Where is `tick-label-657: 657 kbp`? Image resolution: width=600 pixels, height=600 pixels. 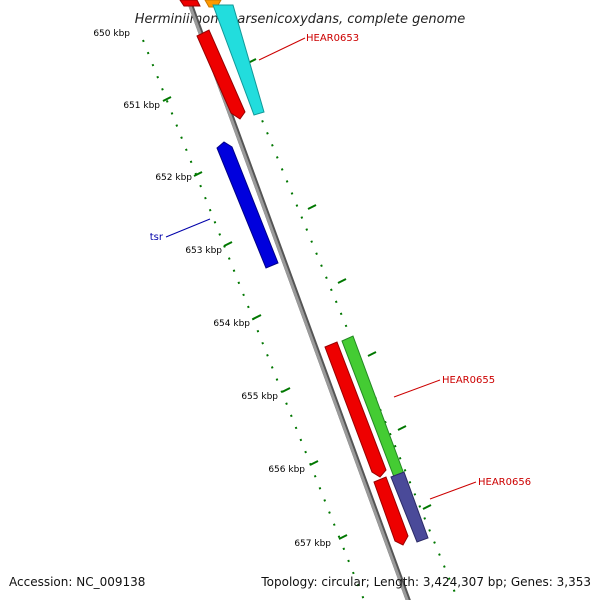
tick-label-657: 657 kbp is located at coordinates (312, 544).